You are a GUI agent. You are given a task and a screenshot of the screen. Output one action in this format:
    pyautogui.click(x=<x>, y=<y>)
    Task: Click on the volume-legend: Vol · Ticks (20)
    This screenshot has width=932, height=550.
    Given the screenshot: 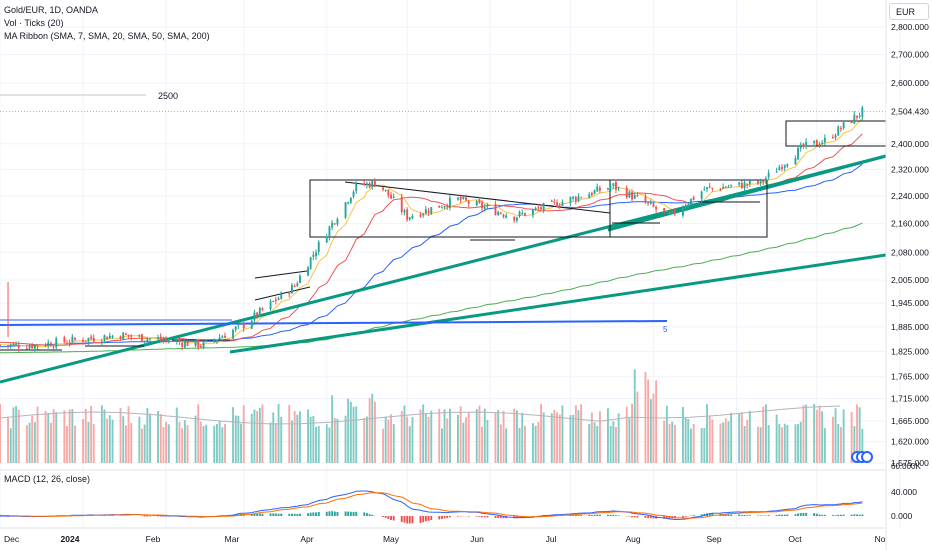 What is the action you would take?
    pyautogui.click(x=34, y=23)
    